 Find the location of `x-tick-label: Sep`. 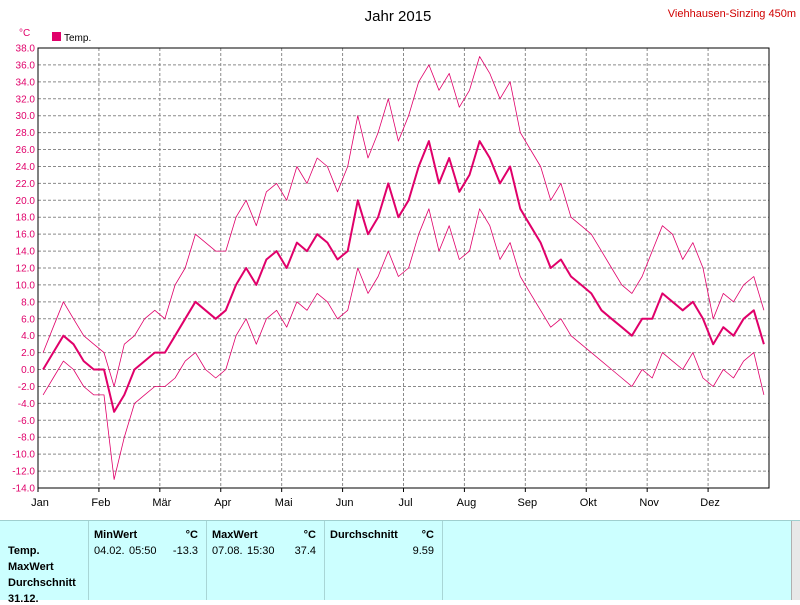

x-tick-label: Sep is located at coordinates (528, 503).